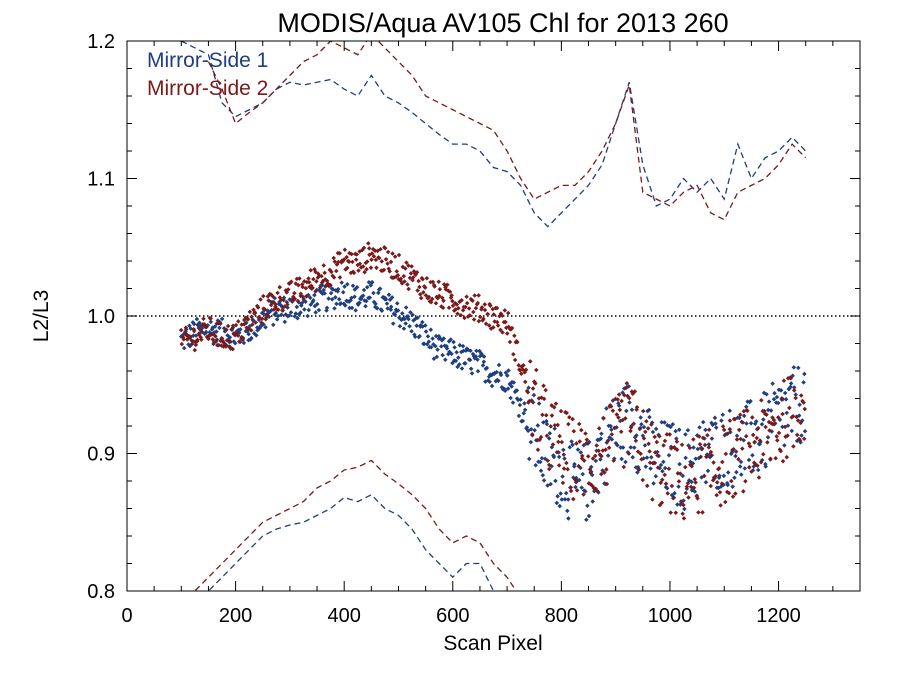 The width and height of the screenshot is (900, 675). What do you see at coordinates (41, 316) in the screenshot?
I see `y-axis-label: L2/L3` at bounding box center [41, 316].